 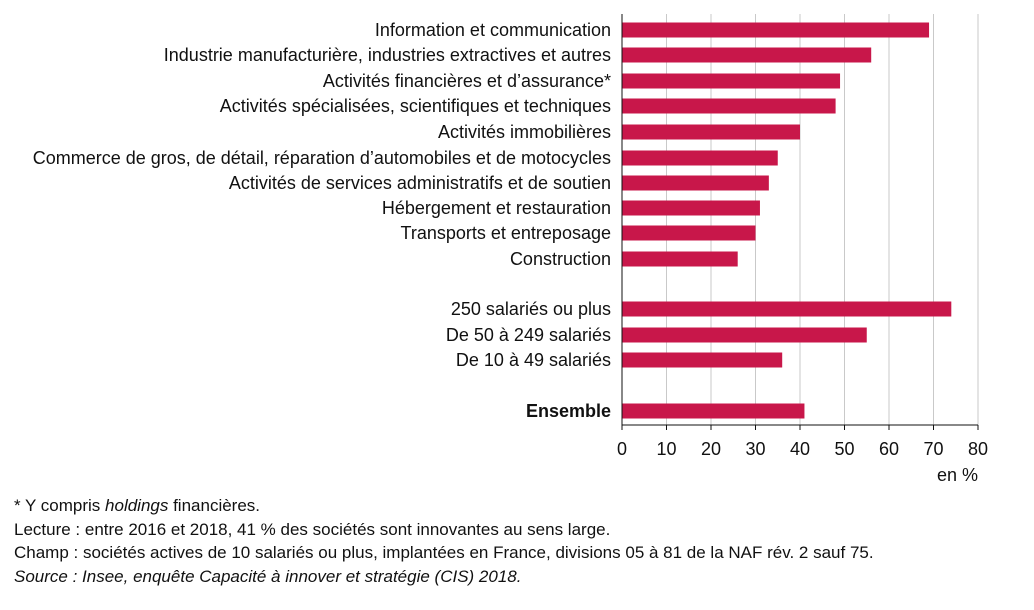 I want to click on footnote: * Y compris holdings financières., so click(x=137, y=505).